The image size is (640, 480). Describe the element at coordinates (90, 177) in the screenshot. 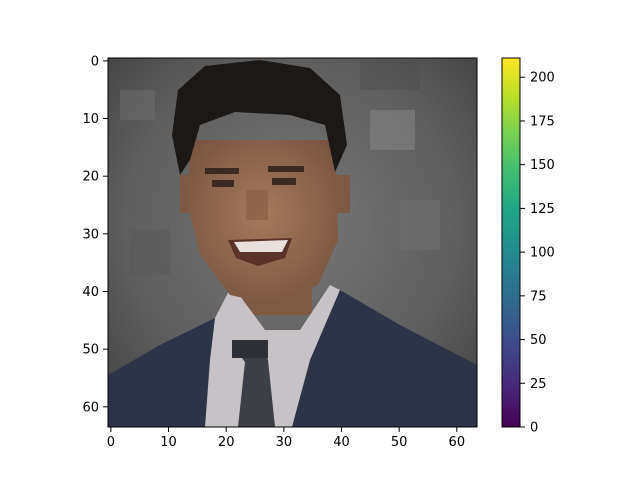

I see `y-tick-label: 20` at that location.